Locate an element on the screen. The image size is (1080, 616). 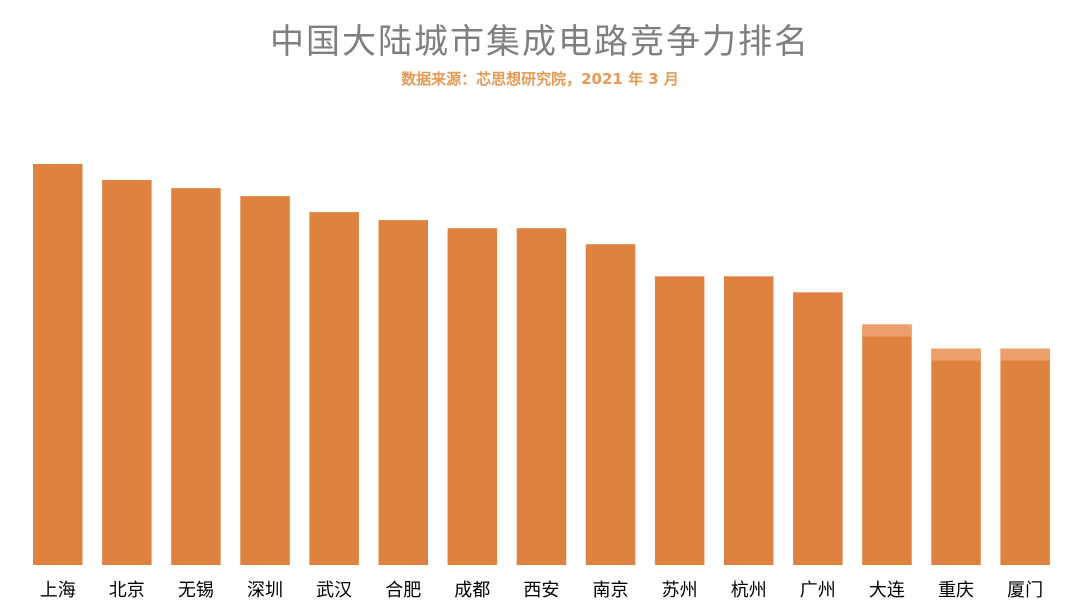
category-label: 成都 is located at coordinates (472, 590).